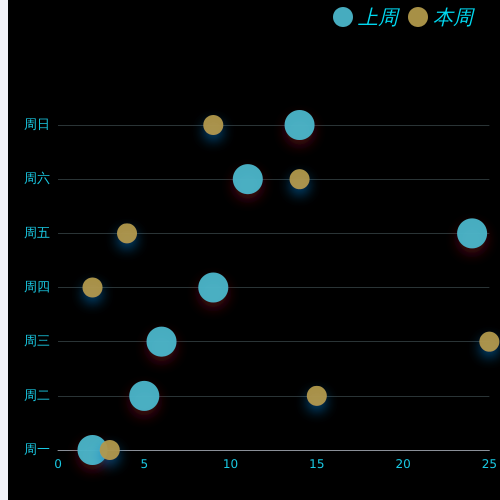 The height and width of the screenshot is (500, 500). I want to click on x-tick-label: 10, so click(230, 464).